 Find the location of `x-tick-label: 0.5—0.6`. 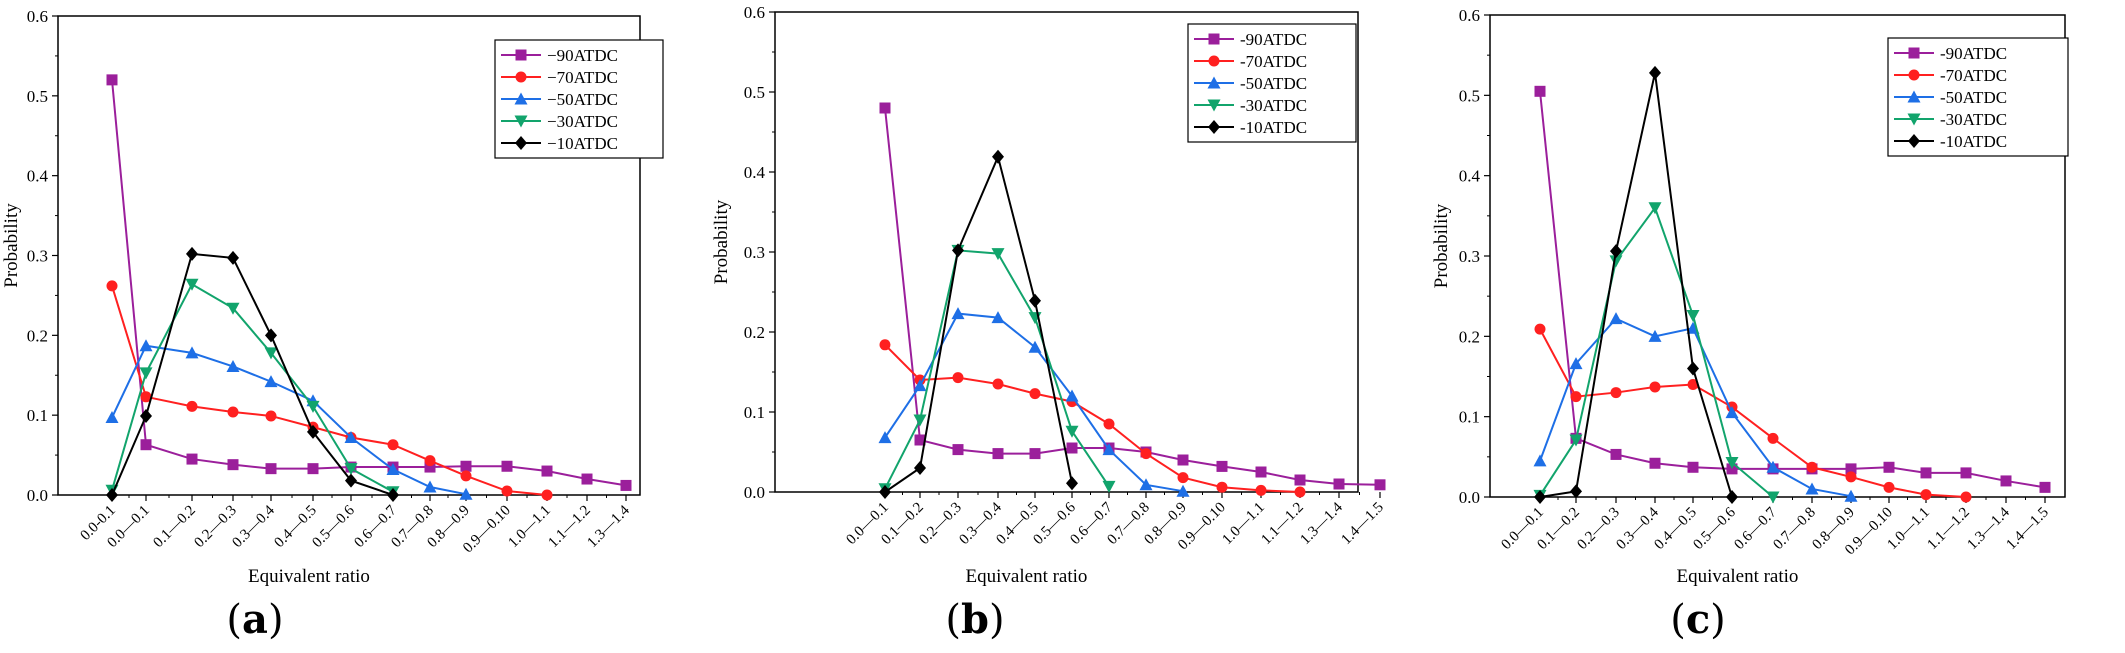

x-tick-label: 0.5—0.6 is located at coordinates (333, 526).